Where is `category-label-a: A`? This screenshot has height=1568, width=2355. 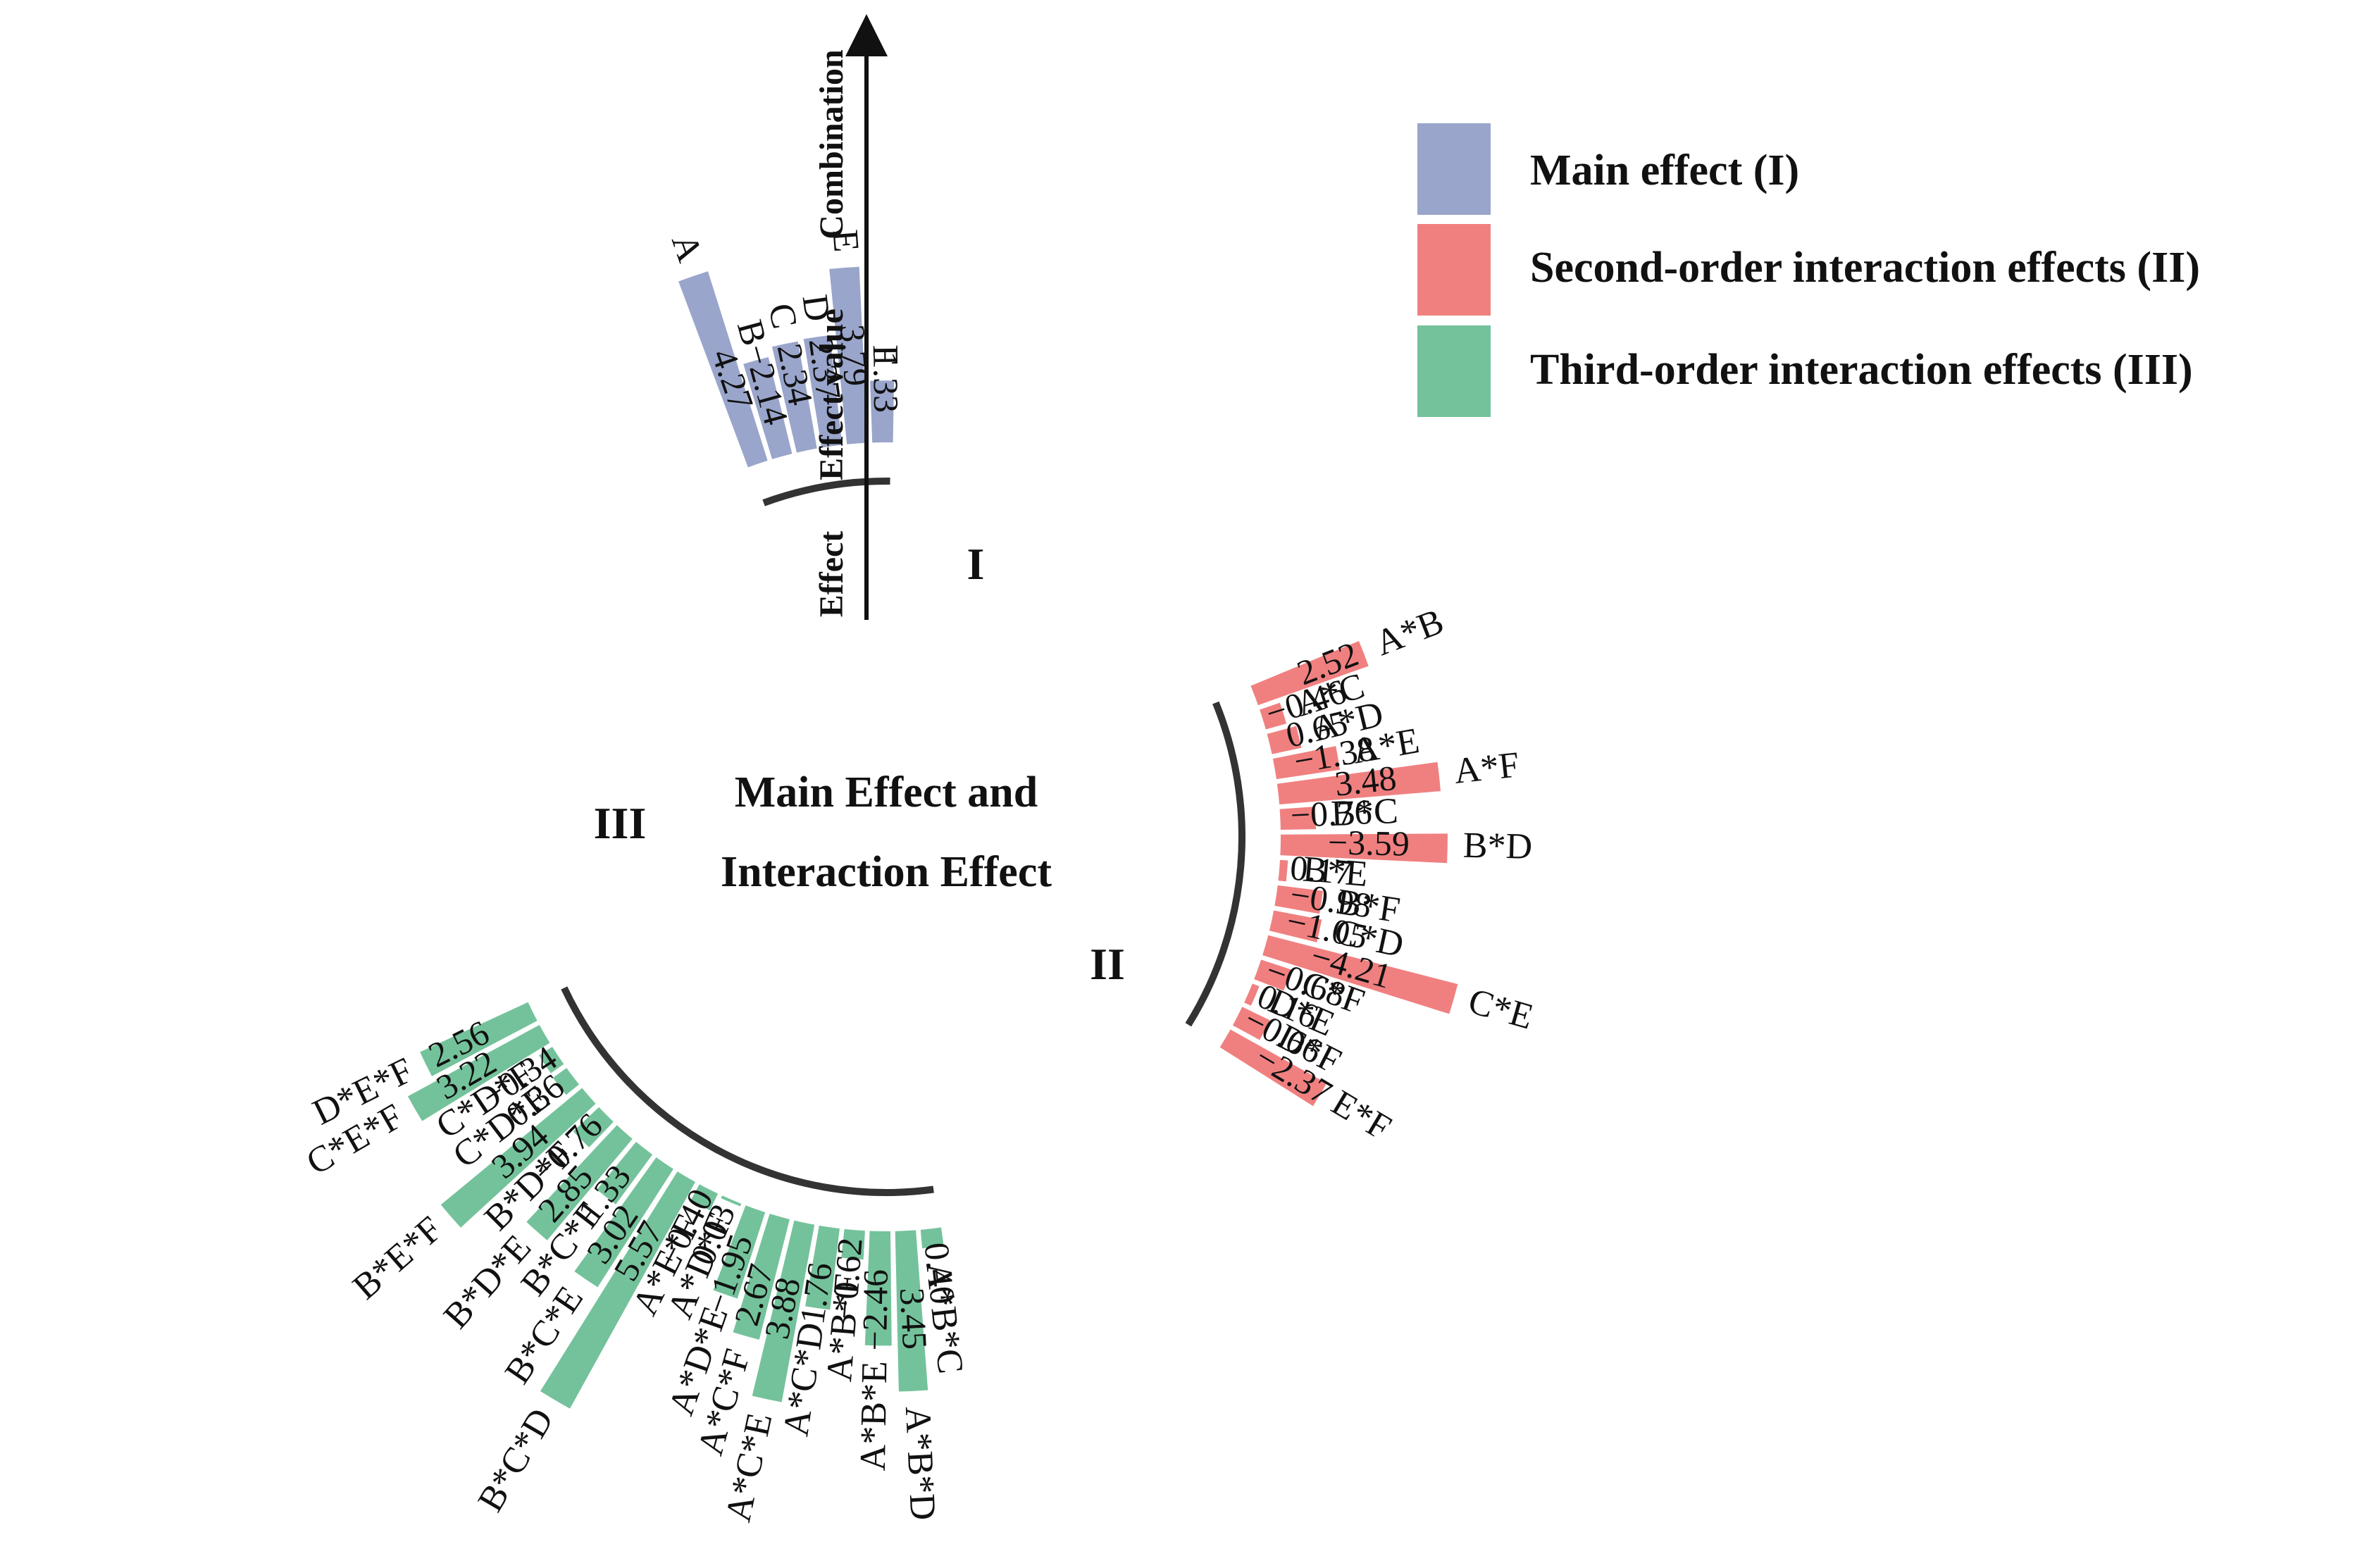 category-label-a: A is located at coordinates (687, 248).